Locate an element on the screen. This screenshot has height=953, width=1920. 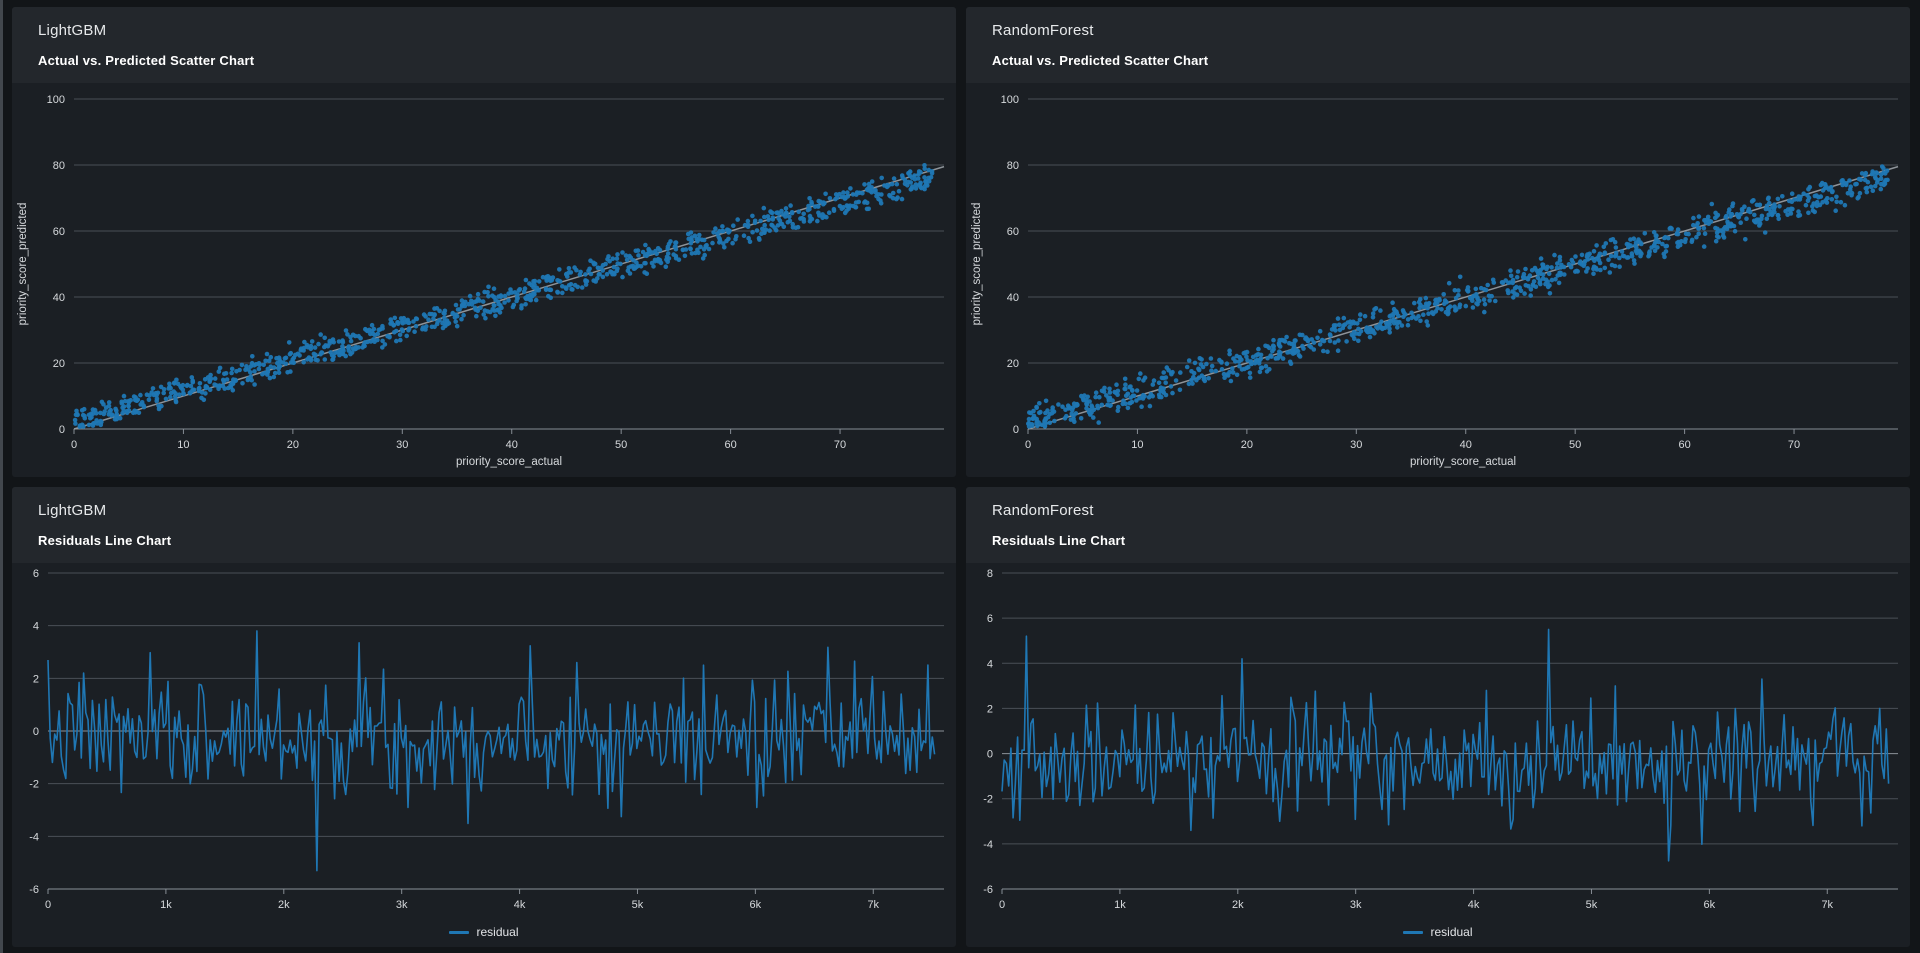
panel-header: RandomForest Residuals Line Chart is located at coordinates (1438, 525).